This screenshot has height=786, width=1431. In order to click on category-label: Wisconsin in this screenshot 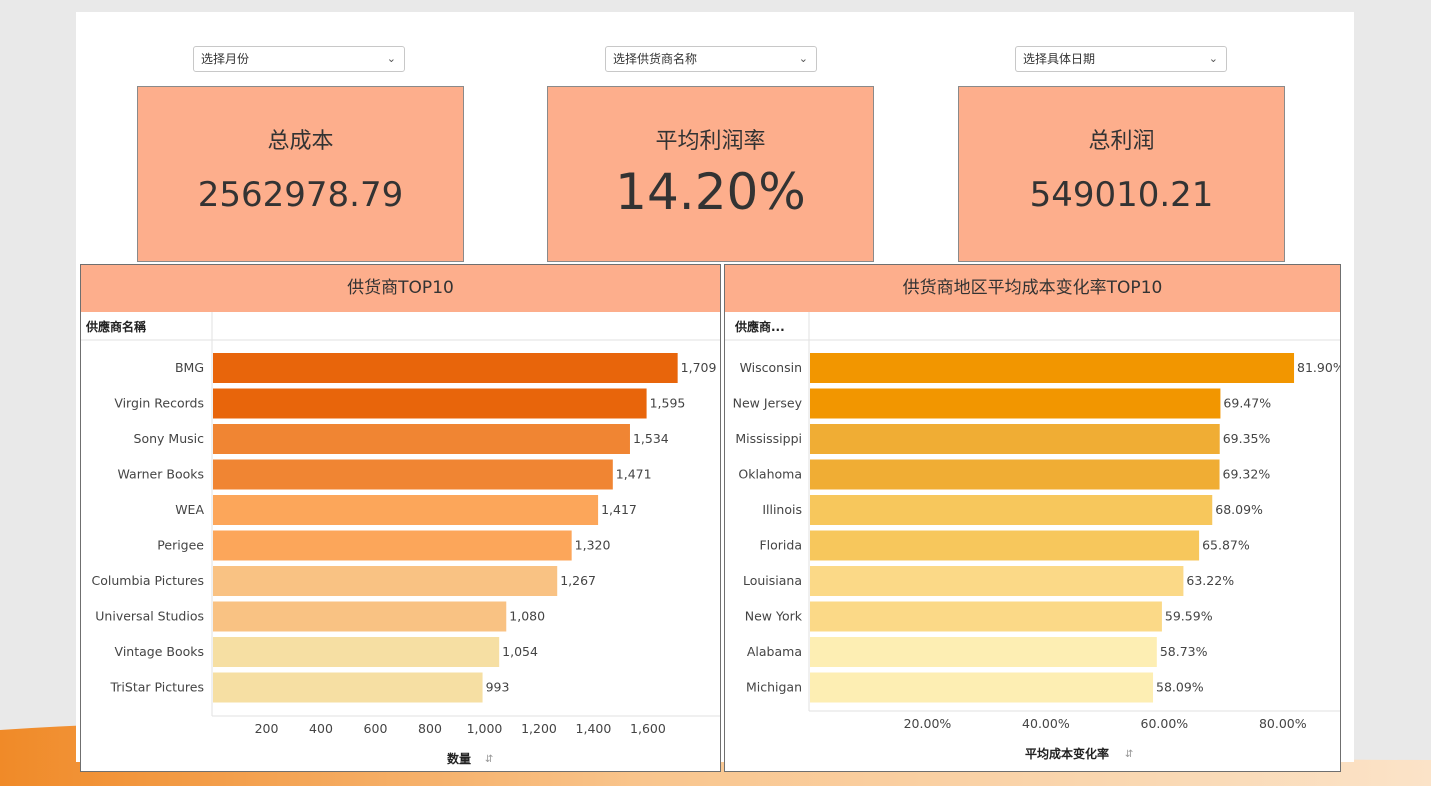, I will do `click(771, 367)`.